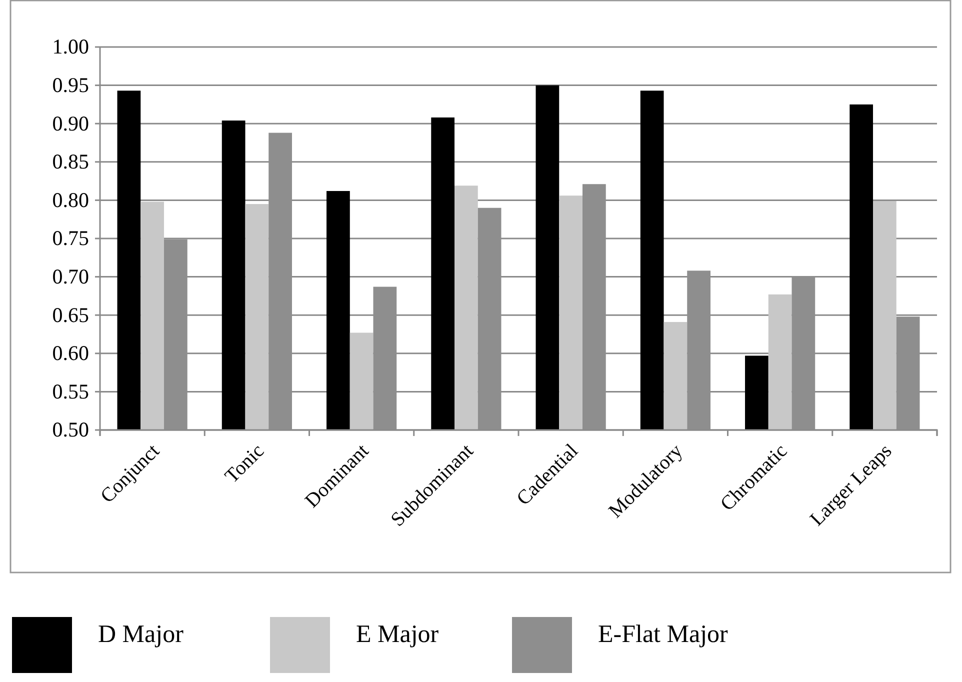  What do you see at coordinates (70, 46) in the screenshot?
I see `y-tick-label: 1.00` at bounding box center [70, 46].